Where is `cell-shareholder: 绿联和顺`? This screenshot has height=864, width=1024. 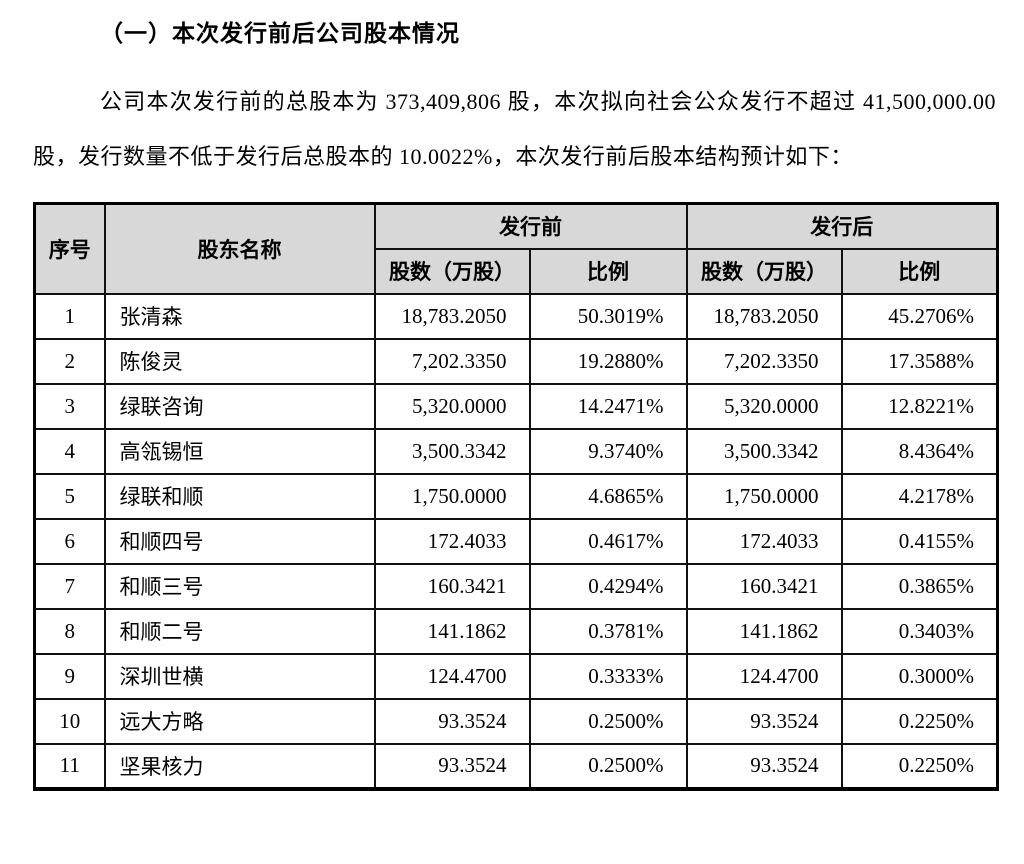
cell-shareholder: 绿联和顺 is located at coordinates (239, 496).